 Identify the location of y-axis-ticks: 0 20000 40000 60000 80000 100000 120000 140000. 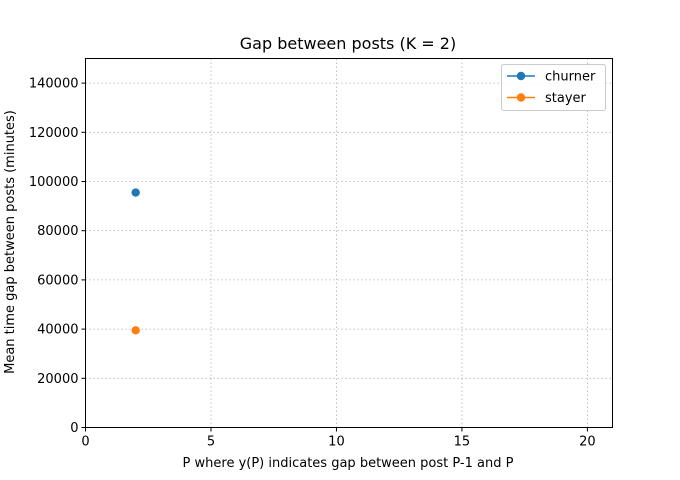
(57, 256).